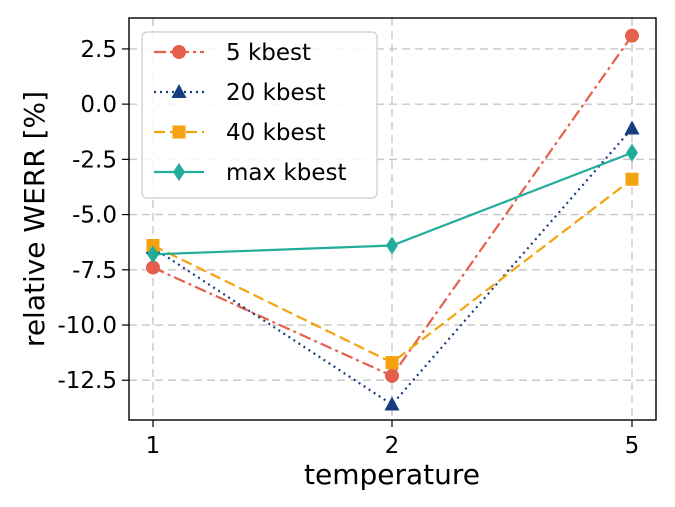 The image size is (675, 507). What do you see at coordinates (392, 446) in the screenshot?
I see `x-tick-label: 2` at bounding box center [392, 446].